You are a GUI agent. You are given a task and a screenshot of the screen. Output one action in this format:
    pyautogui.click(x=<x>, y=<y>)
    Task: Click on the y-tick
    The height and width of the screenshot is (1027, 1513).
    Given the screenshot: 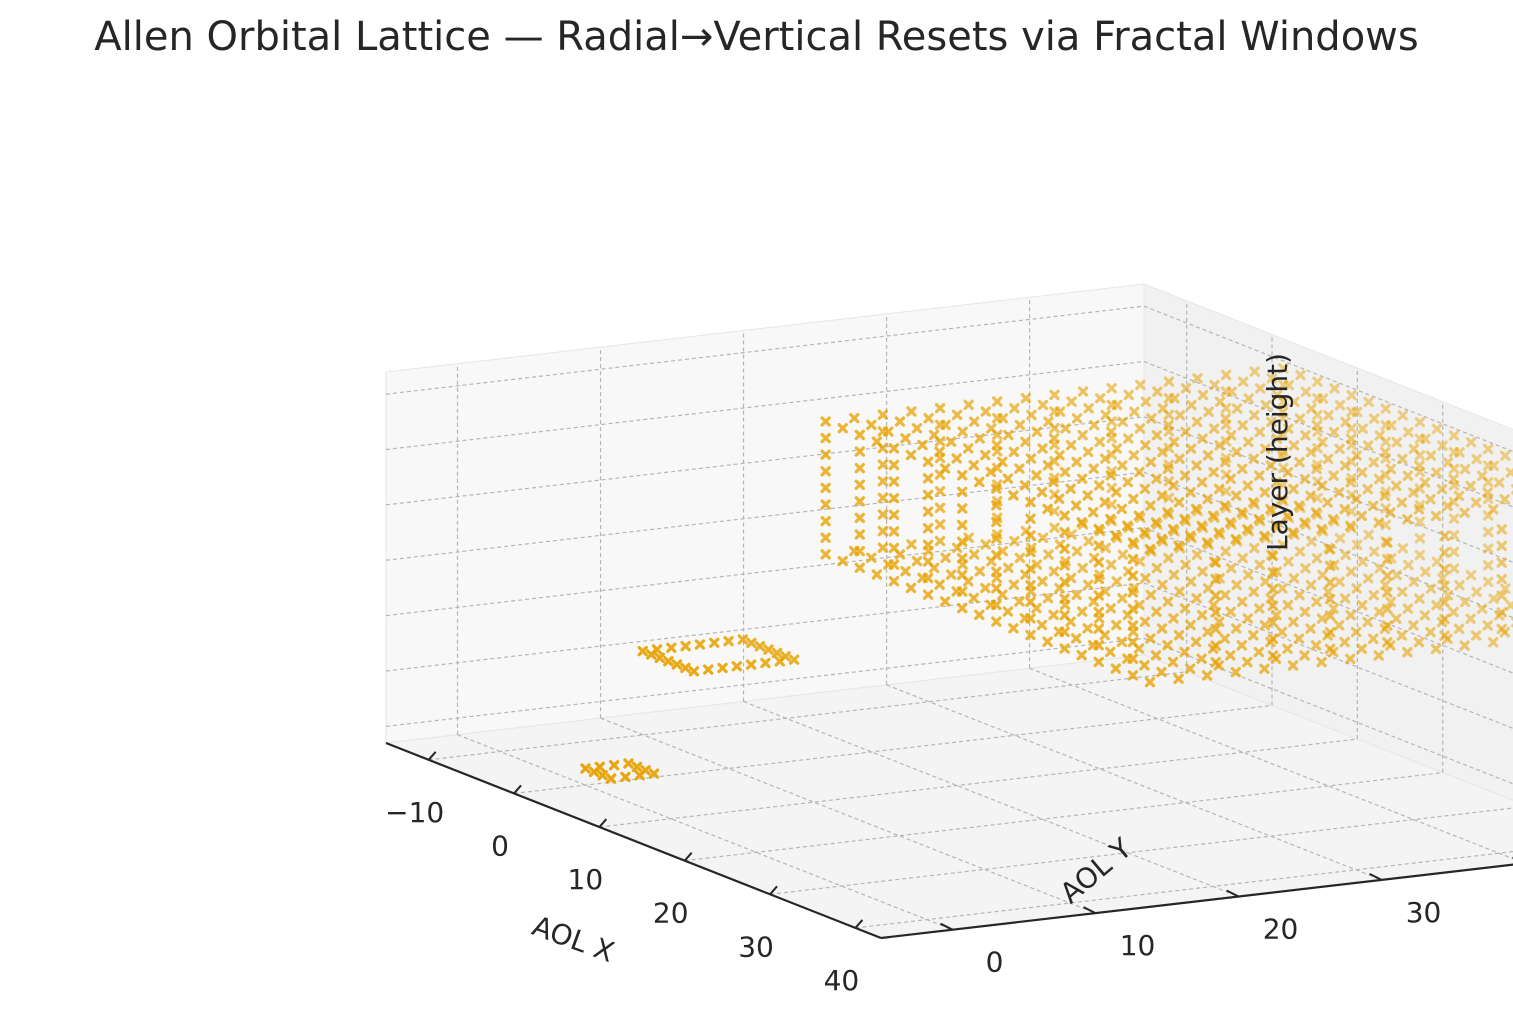 What is the action you would take?
    pyautogui.click(x=946, y=926)
    